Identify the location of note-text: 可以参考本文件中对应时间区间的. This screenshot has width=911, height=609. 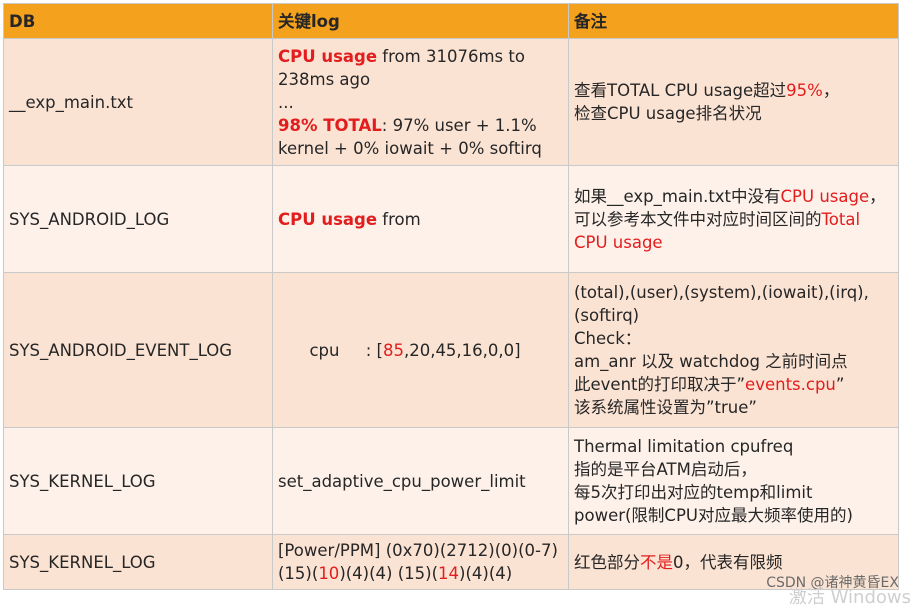
(698, 219).